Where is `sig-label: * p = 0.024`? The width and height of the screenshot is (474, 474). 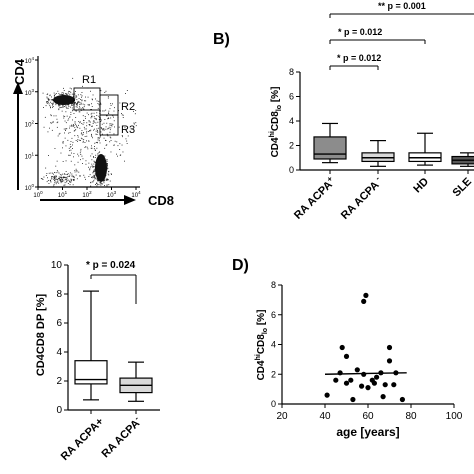 sig-label: * p = 0.024 is located at coordinates (111, 265).